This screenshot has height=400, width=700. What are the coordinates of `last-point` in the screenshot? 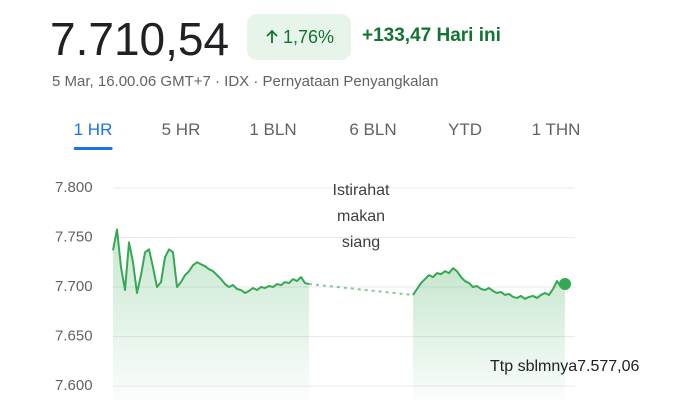 It's located at (565, 284).